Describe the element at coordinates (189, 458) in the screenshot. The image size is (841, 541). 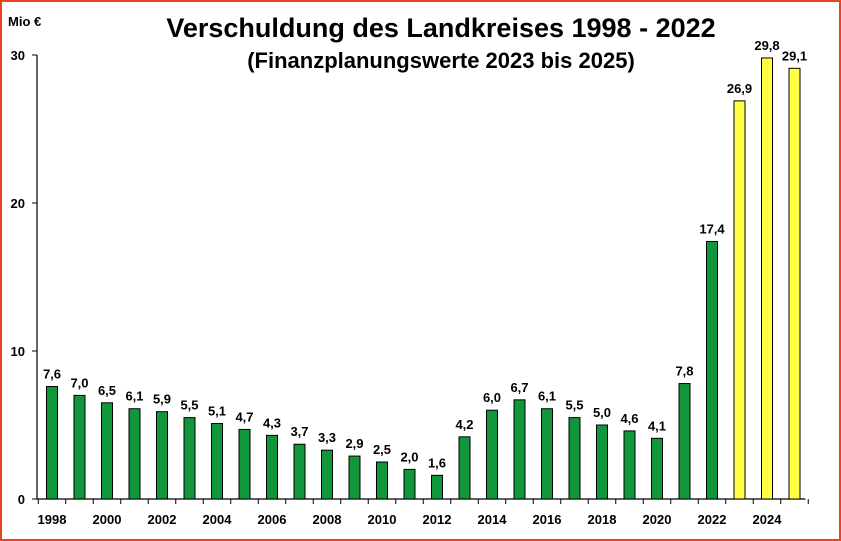
I see `bar-2003` at that location.